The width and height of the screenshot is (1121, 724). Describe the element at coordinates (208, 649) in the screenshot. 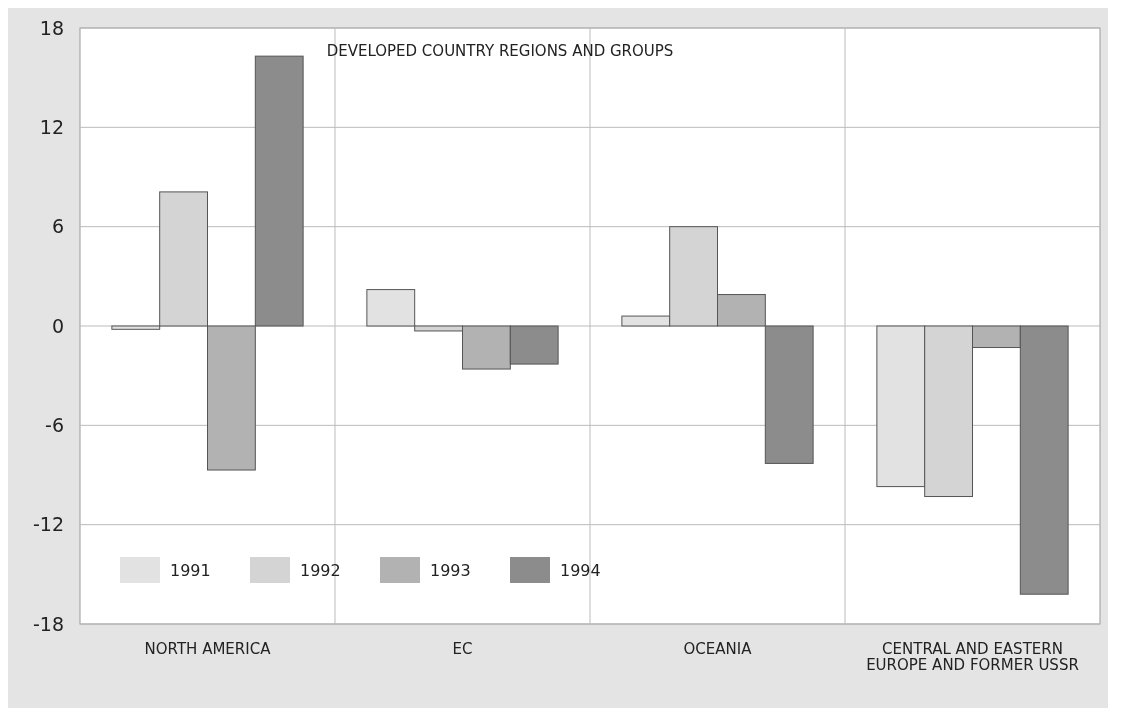

I see `x-tick-label: NORTH AMERICA` at that location.